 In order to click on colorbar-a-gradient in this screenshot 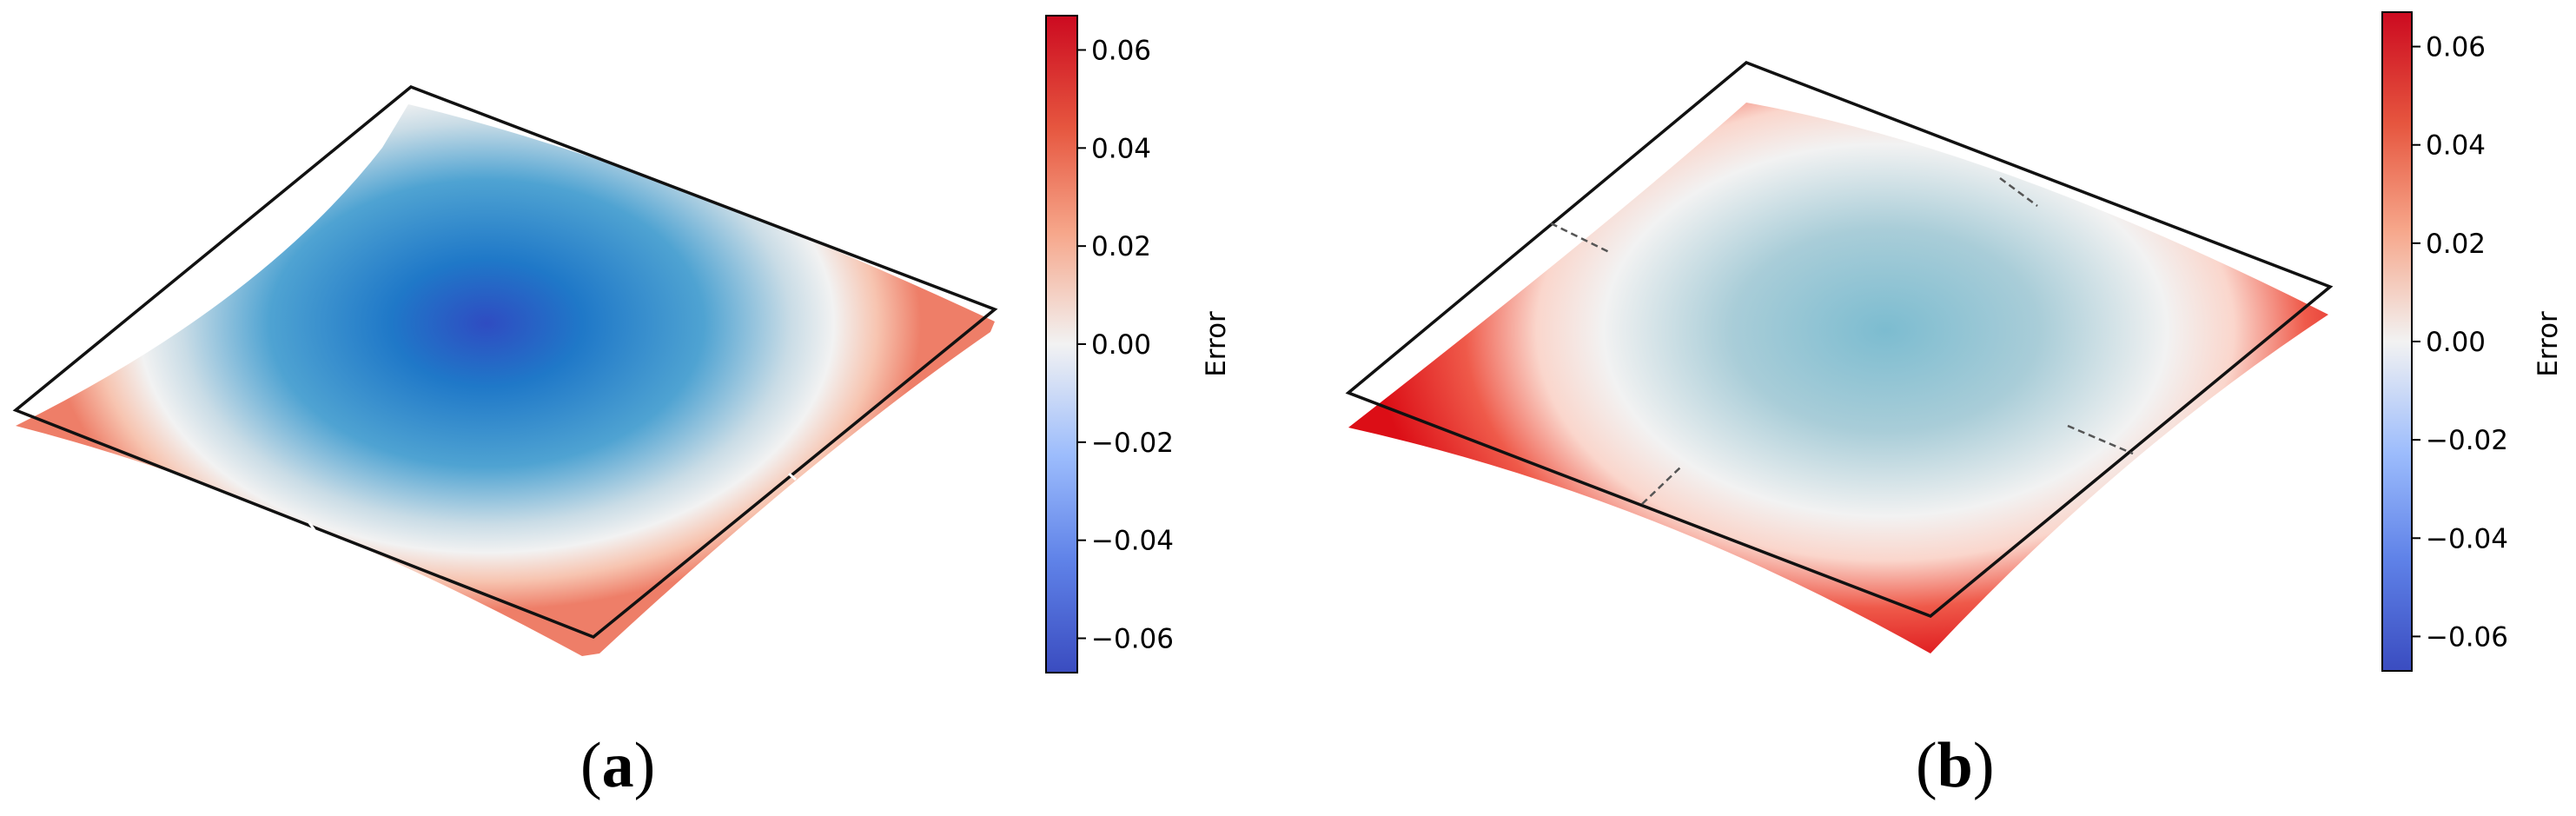, I will do `click(1061, 344)`.